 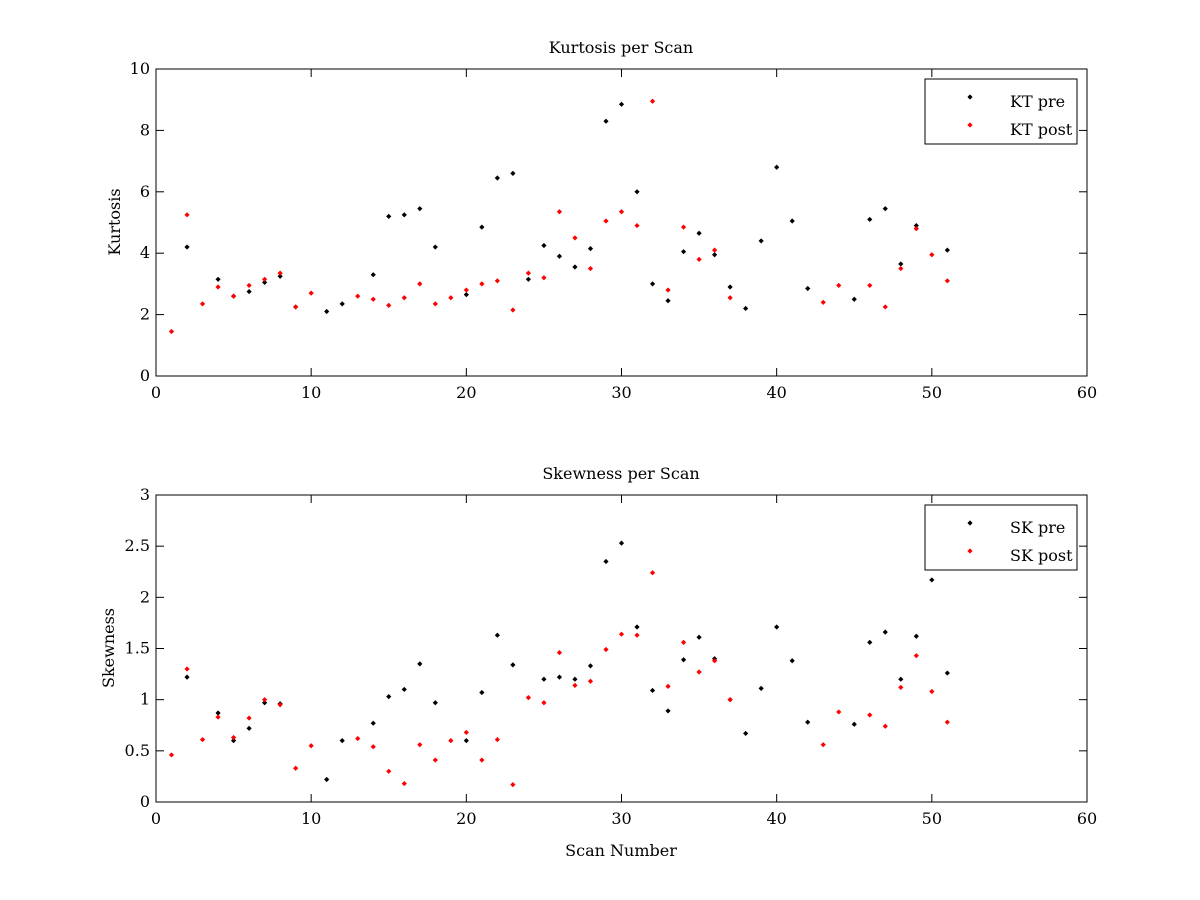 What do you see at coordinates (776, 392) in the screenshot?
I see `kurtosis-x-tick-label: 40` at bounding box center [776, 392].